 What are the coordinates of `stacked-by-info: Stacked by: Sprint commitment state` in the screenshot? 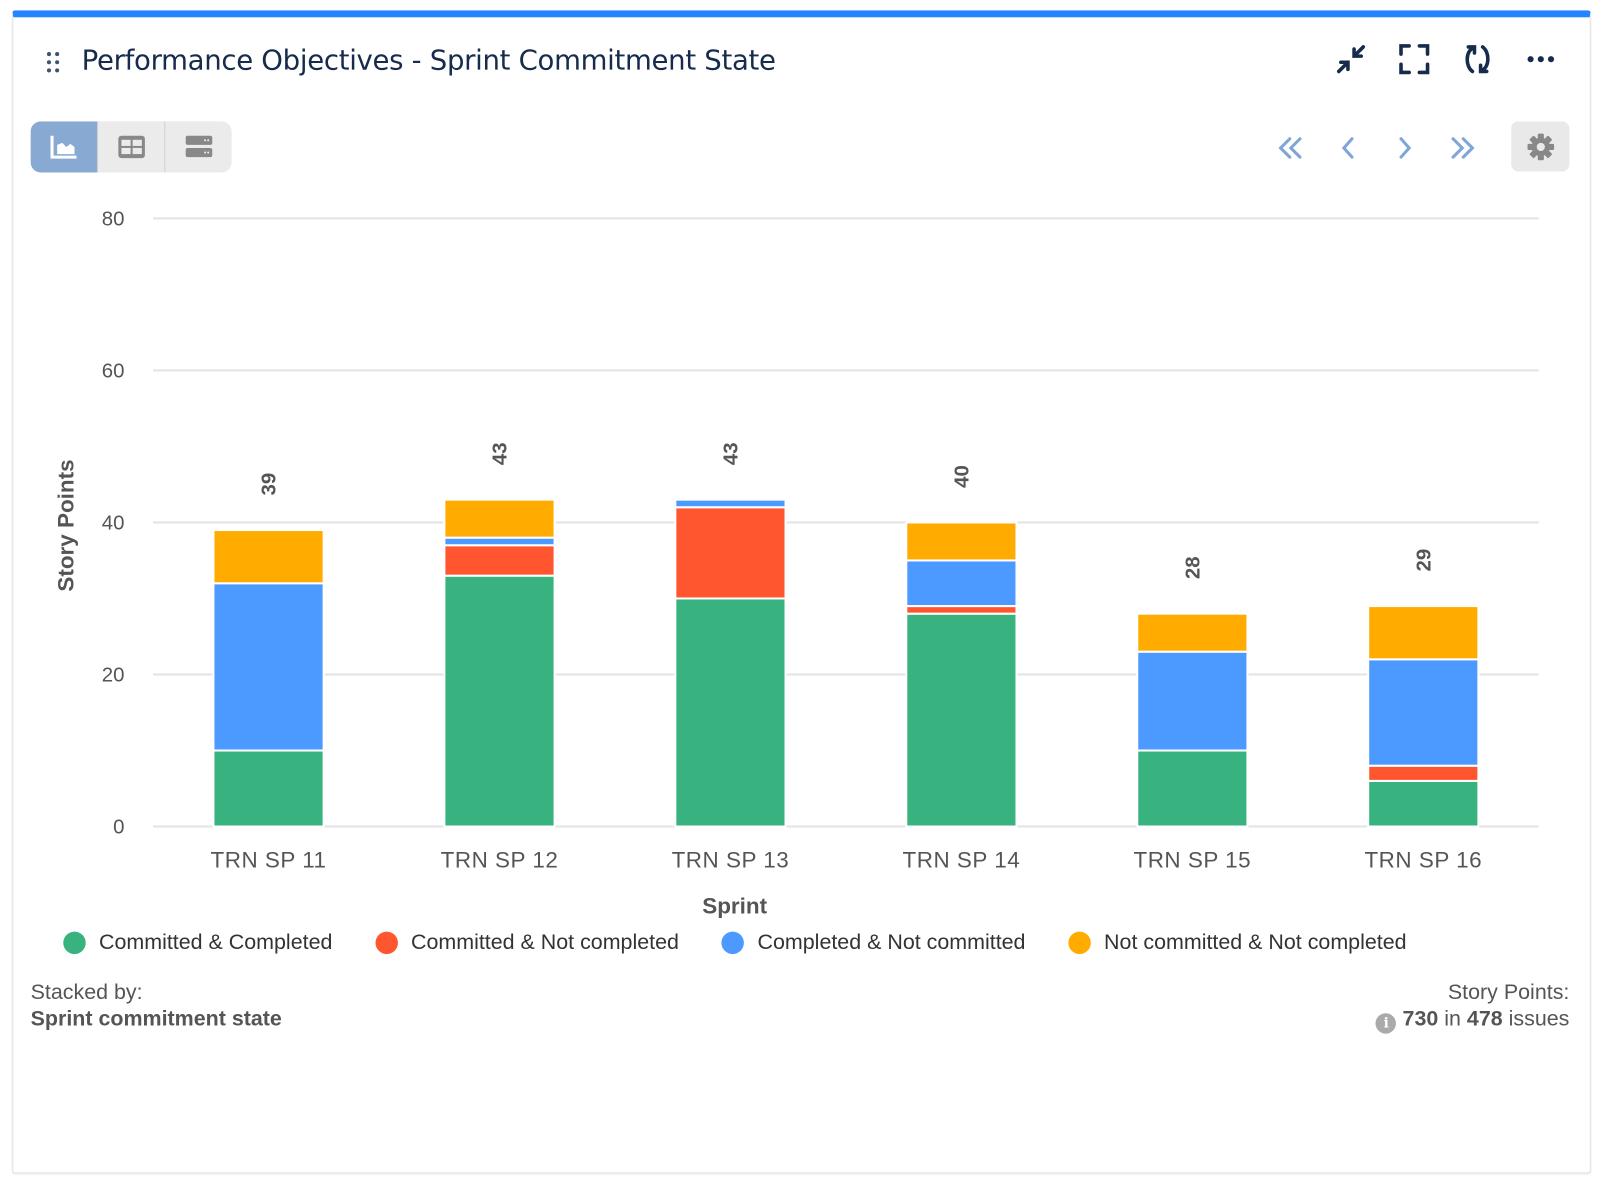 It's located at (156, 1006).